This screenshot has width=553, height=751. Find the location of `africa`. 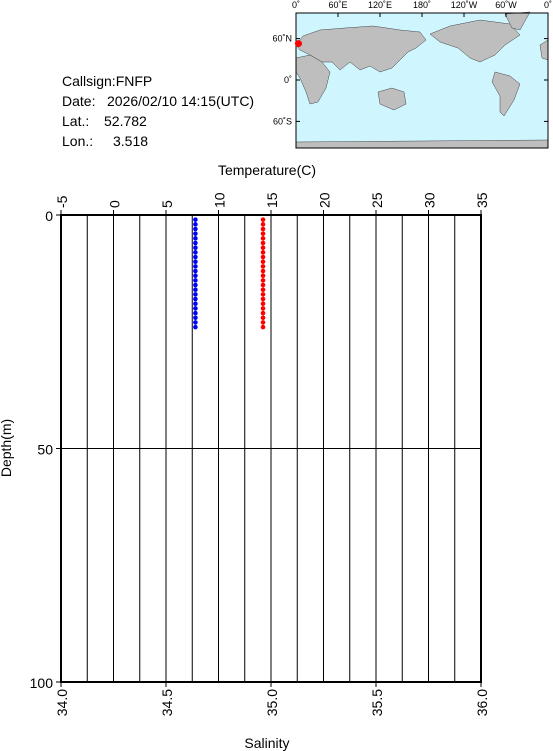

africa is located at coordinates (313, 79).